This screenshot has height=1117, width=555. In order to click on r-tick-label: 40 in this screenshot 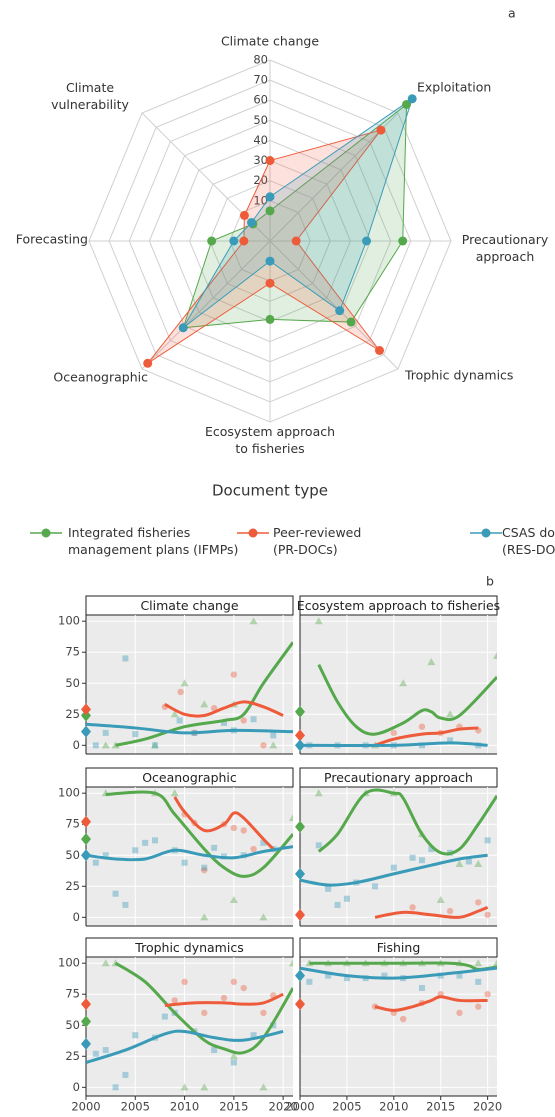, I will do `click(260, 140)`.